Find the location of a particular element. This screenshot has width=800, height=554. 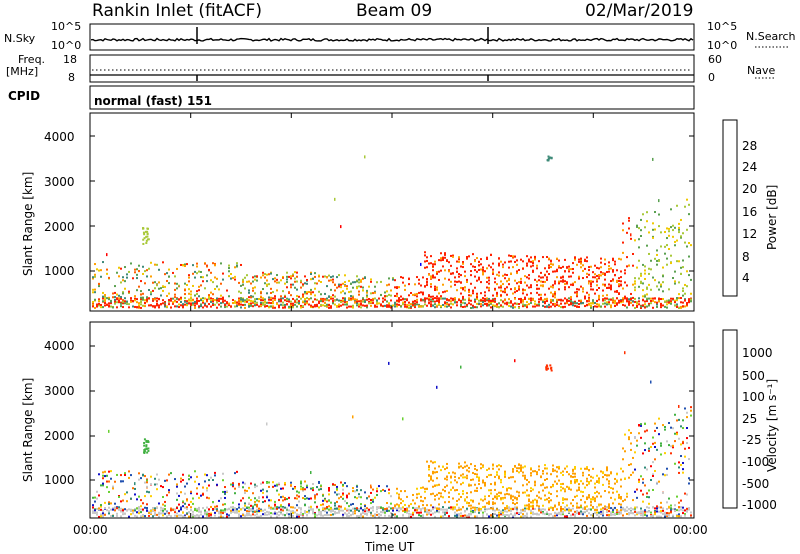

vel-cbar-tick-100: 100 is located at coordinates (753, 397).